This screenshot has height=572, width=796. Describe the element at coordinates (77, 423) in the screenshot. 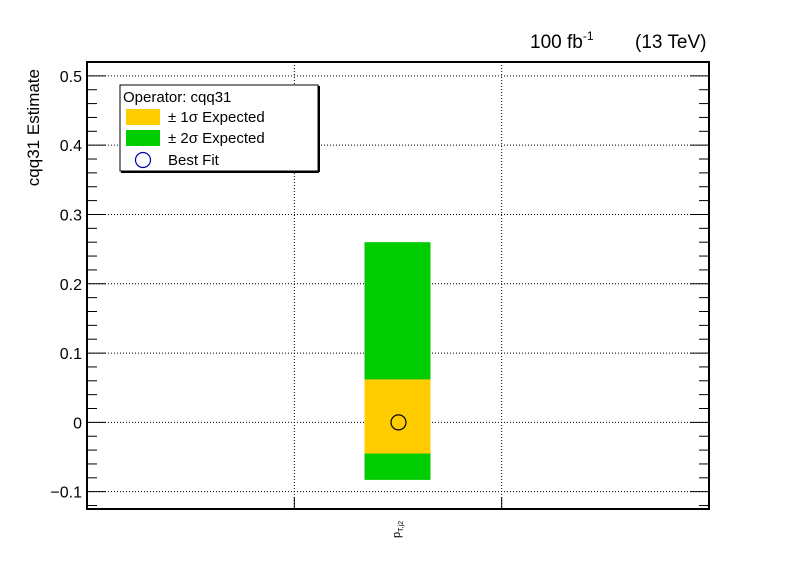

I see `y-tick-label: 0` at that location.